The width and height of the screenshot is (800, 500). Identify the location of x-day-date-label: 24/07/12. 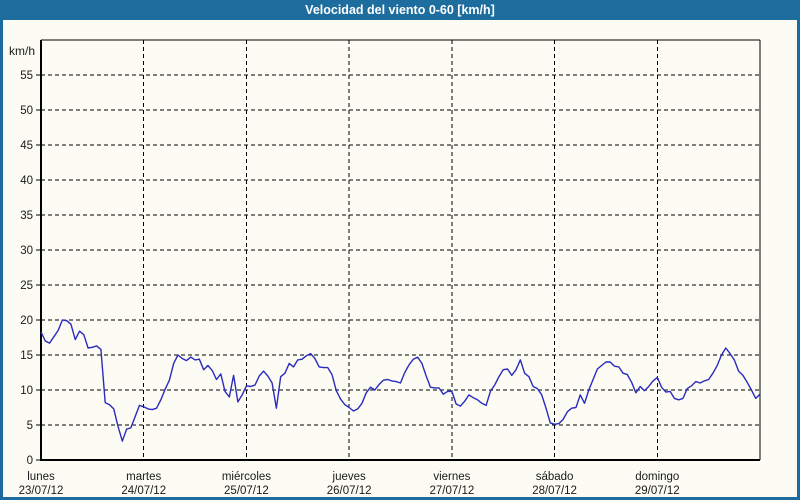
(143, 491).